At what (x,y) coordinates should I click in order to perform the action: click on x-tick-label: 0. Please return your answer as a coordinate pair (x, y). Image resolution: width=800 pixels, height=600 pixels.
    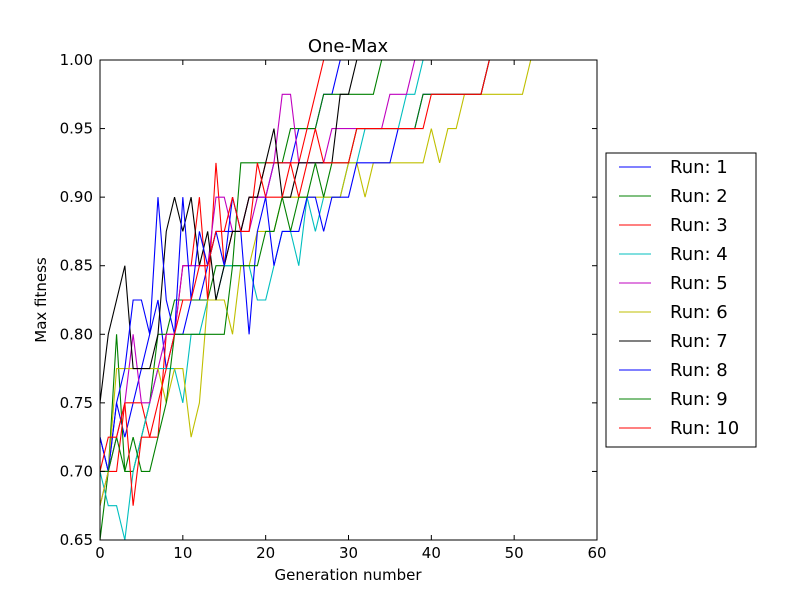
    Looking at the image, I should click on (100, 553).